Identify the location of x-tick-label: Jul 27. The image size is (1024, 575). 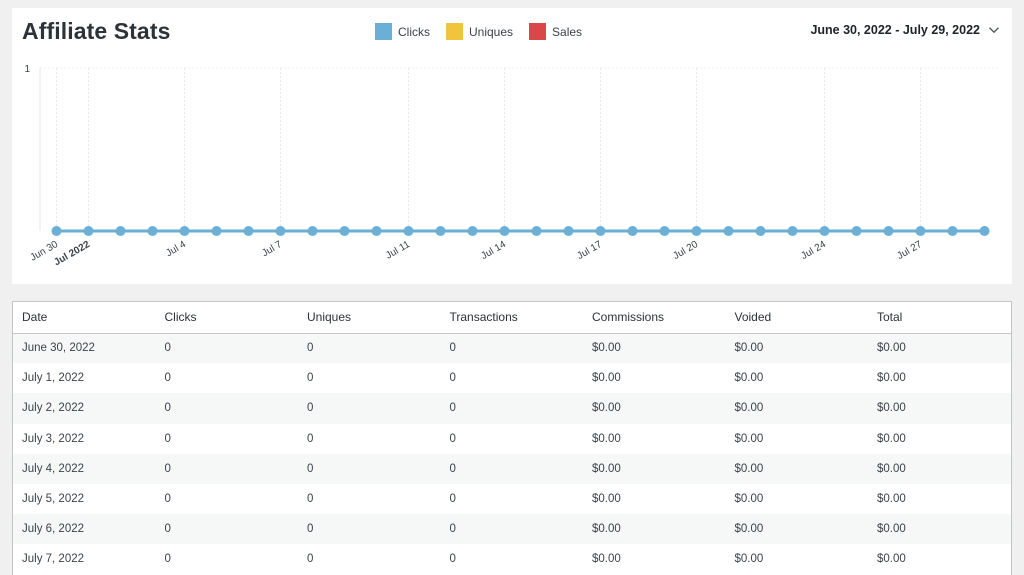
(909, 250).